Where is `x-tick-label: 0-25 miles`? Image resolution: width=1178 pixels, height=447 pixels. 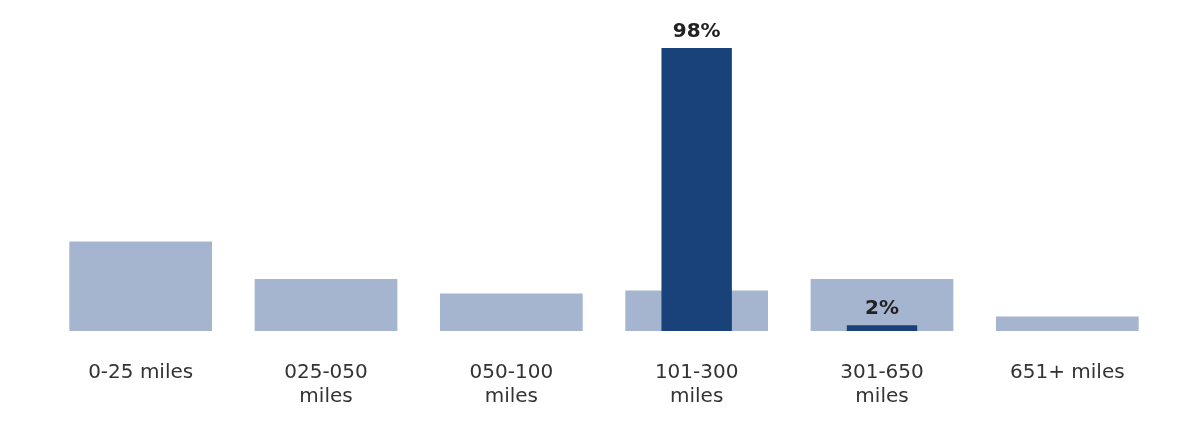
x-tick-label: 0-25 miles is located at coordinates (141, 371).